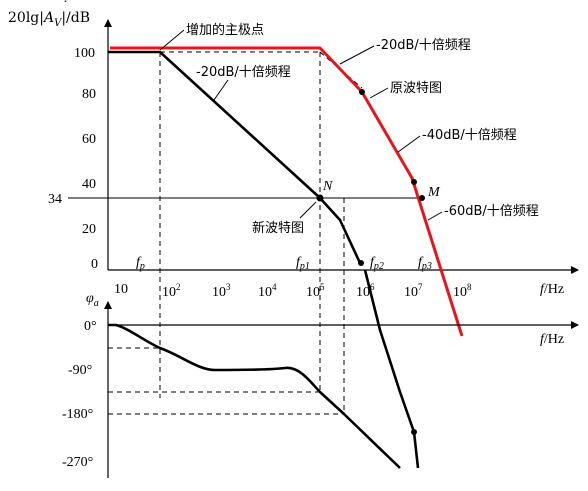  What do you see at coordinates (90, 326) in the screenshot?
I see `phase-tick-0: 0°` at bounding box center [90, 326].